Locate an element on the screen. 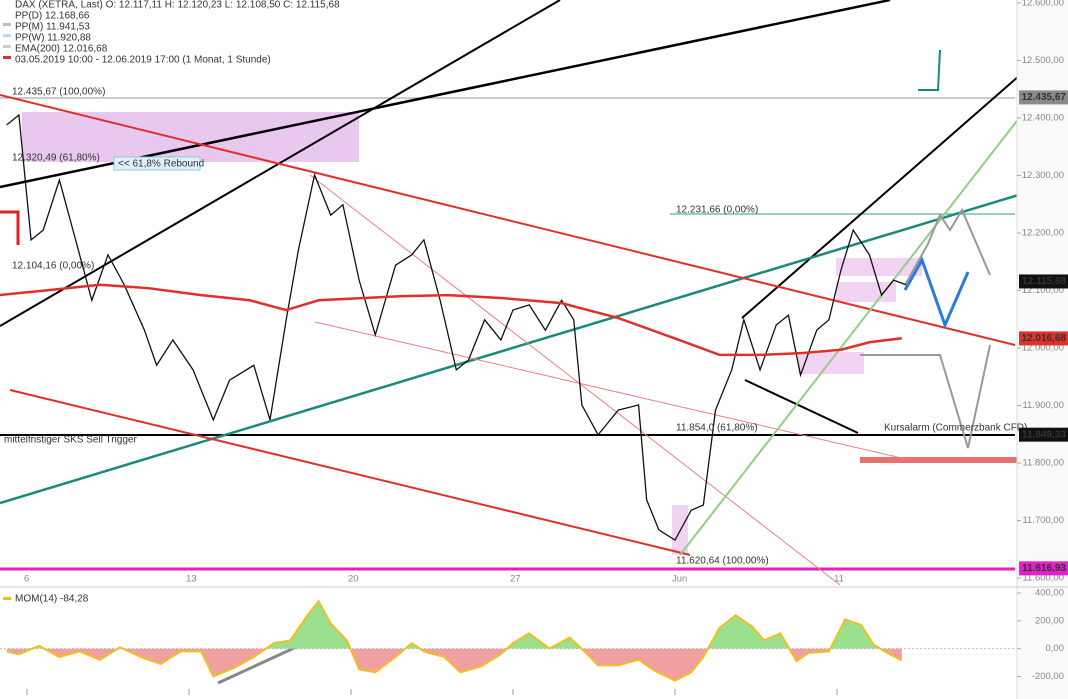 Image resolution: width=1068 pixels, height=699 pixels. price-label: 11.616,93 is located at coordinates (1044, 568).